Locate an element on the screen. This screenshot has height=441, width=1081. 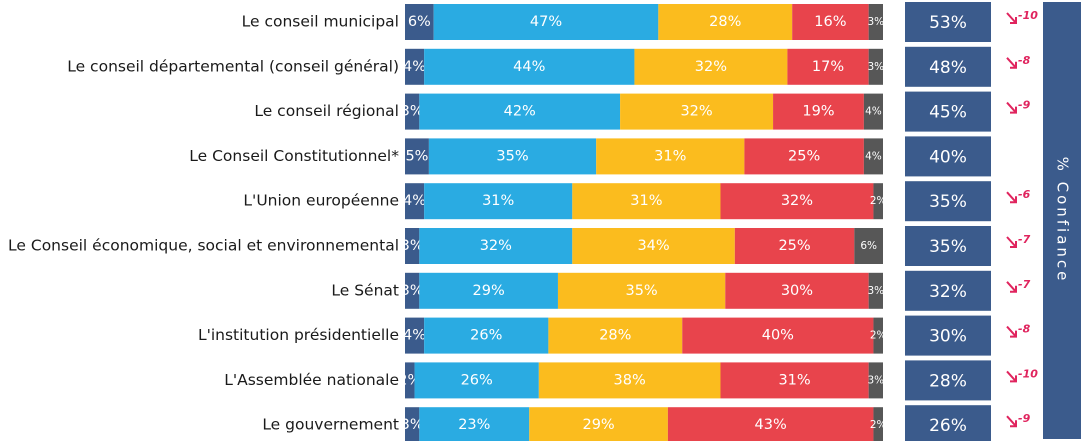
change-label: -6 is located at coordinates (1024, 194).